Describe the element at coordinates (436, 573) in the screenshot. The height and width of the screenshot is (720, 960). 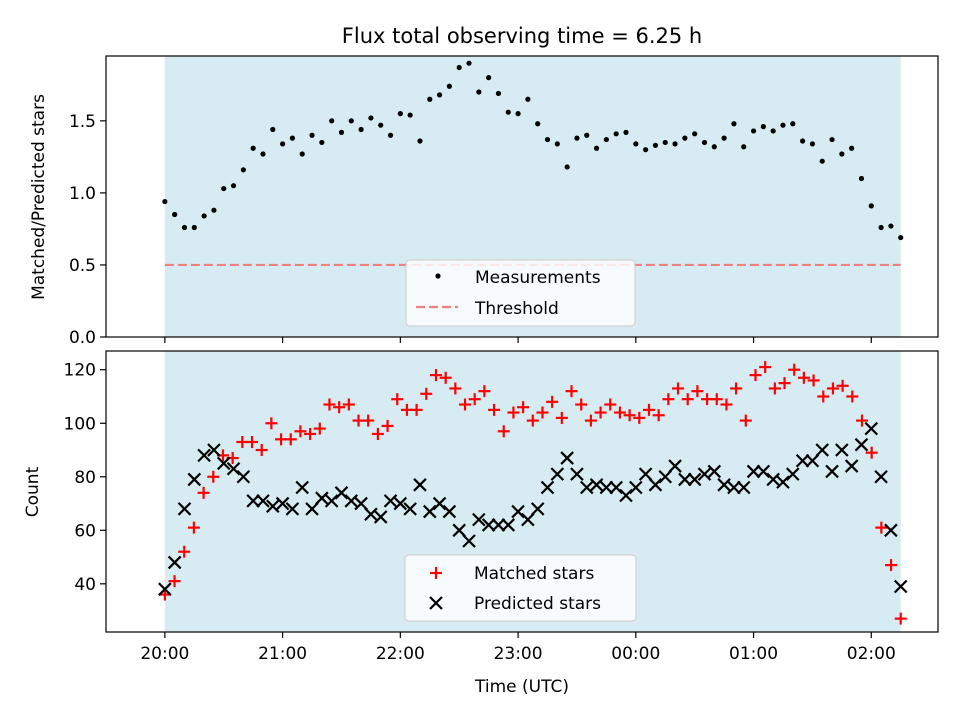
I see `matched-legend-marker` at that location.